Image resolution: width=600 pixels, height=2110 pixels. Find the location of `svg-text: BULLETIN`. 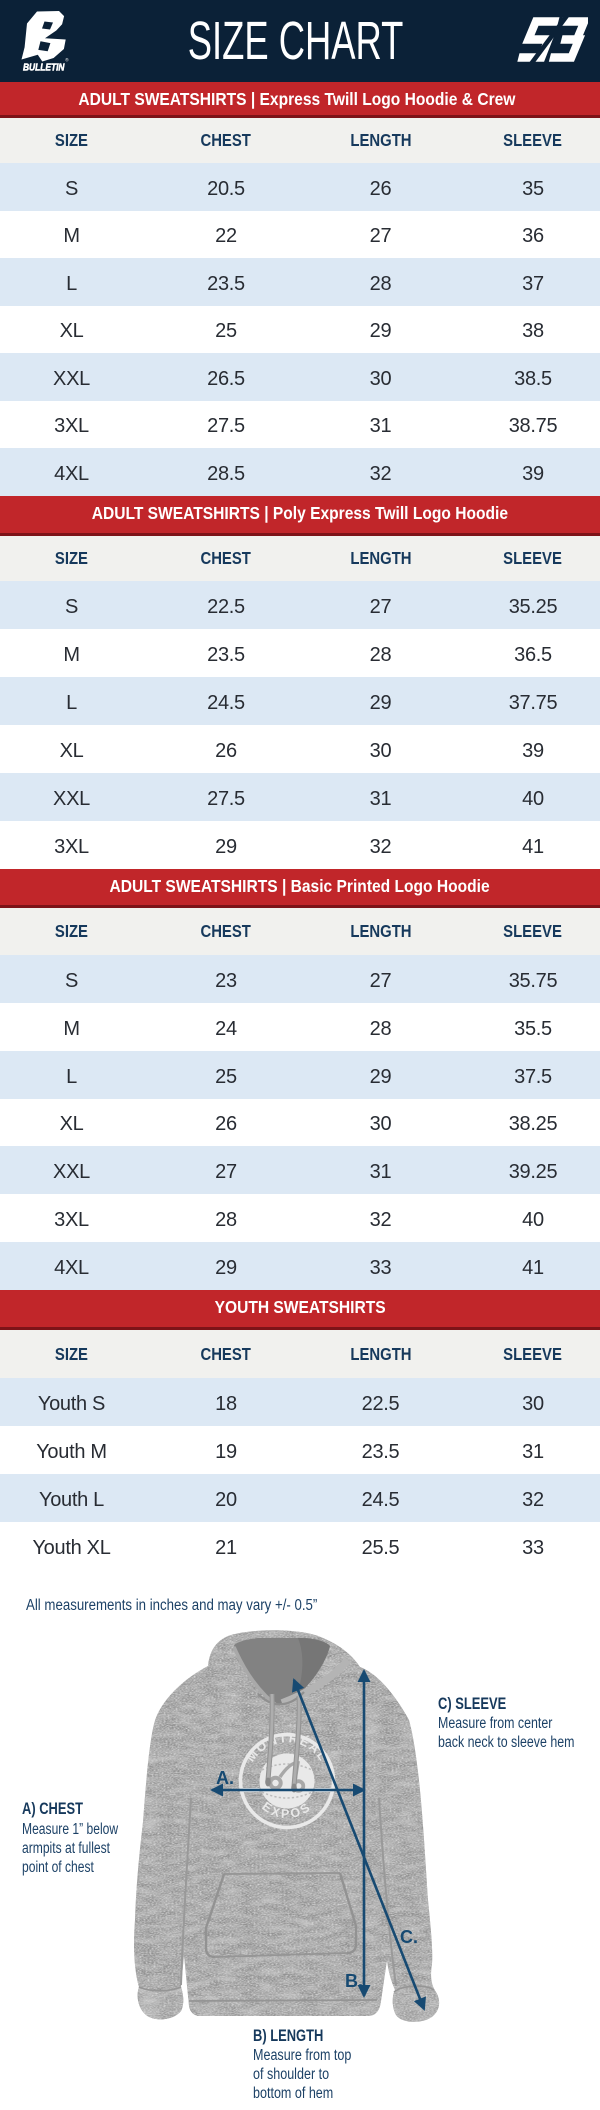

svg-text: BULLETIN is located at coordinates (44, 68).